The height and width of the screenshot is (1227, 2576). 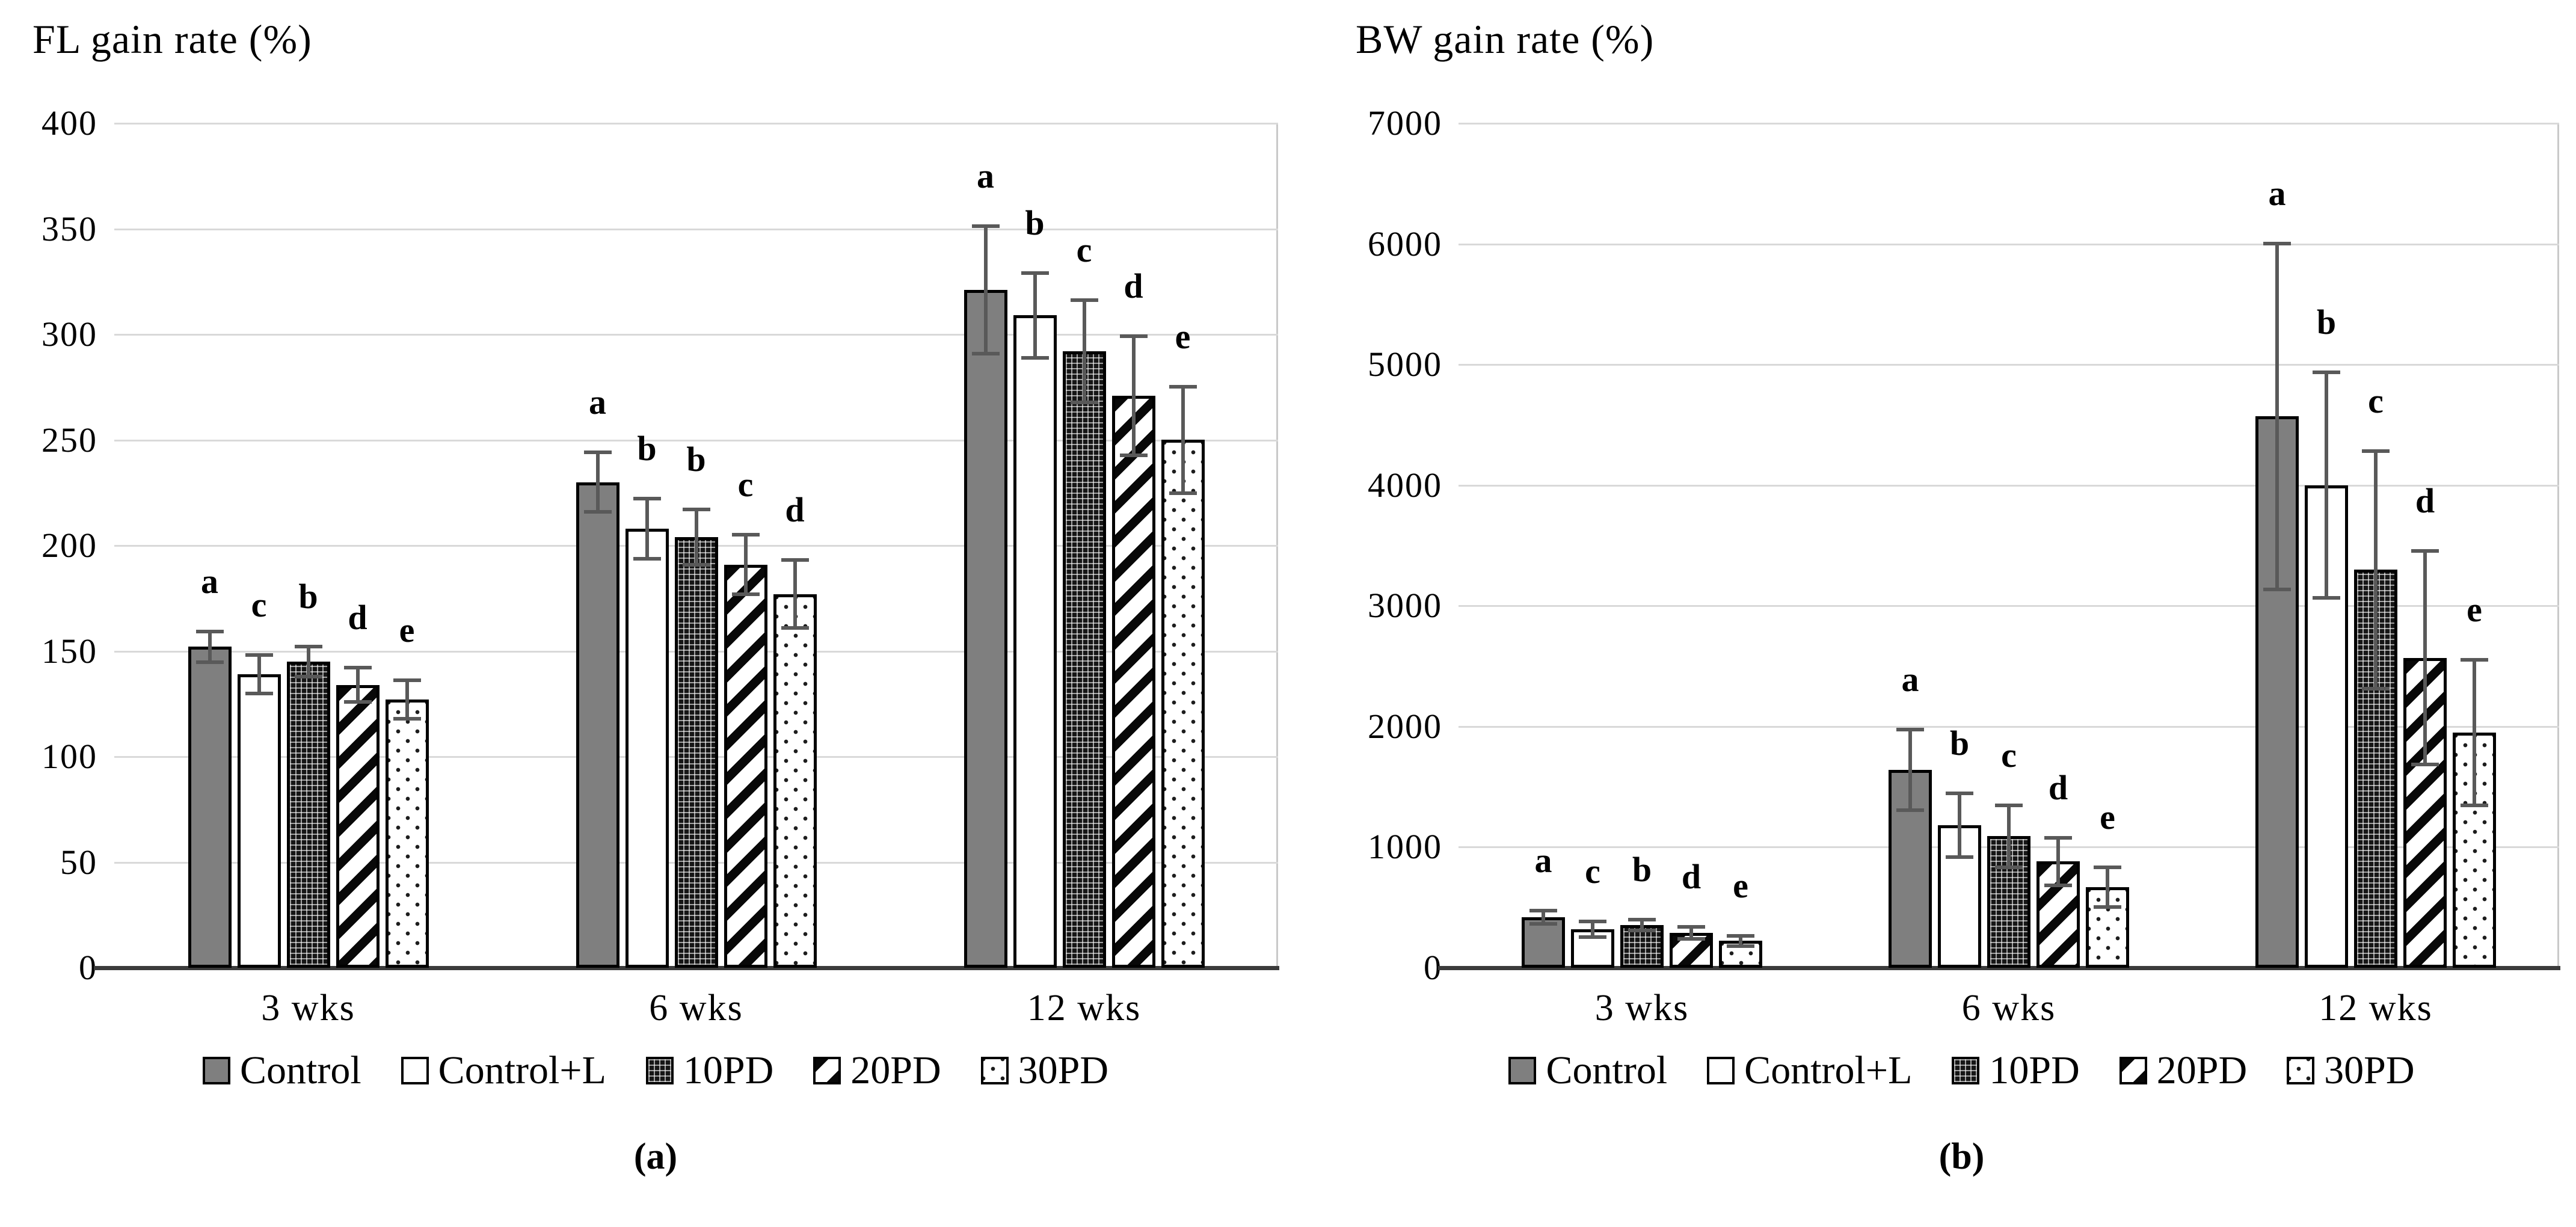 What do you see at coordinates (647, 748) in the screenshot?
I see `bar-controlplusl` at bounding box center [647, 748].